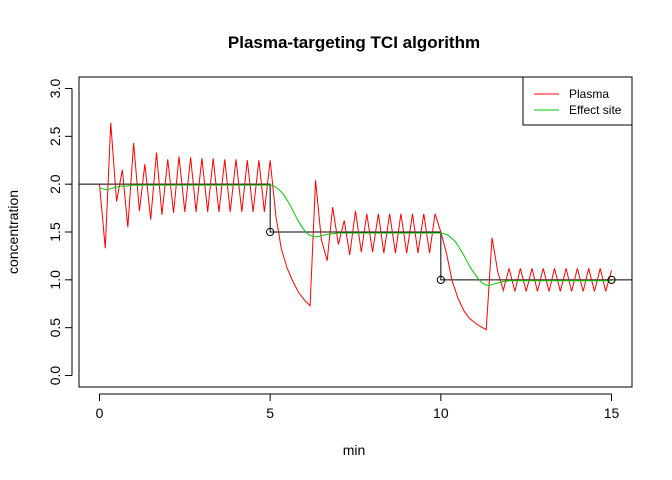 Image resolution: width=672 pixels, height=480 pixels. What do you see at coordinates (270, 413) in the screenshot?
I see `x-tick-label: 5` at bounding box center [270, 413].